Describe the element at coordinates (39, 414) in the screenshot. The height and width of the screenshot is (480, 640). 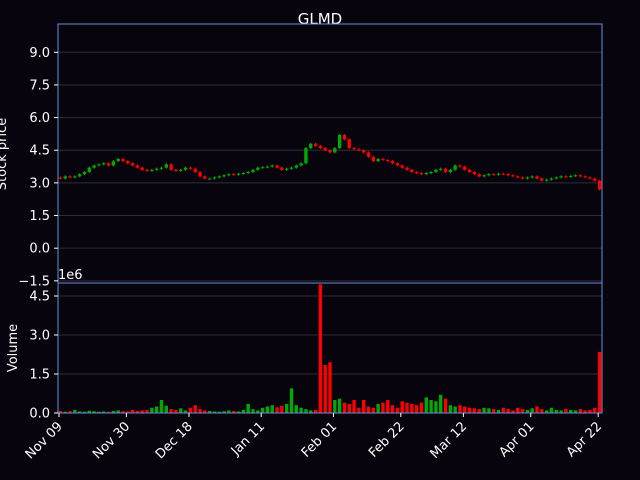
I see `volume-tick-label: 0.0` at that location.